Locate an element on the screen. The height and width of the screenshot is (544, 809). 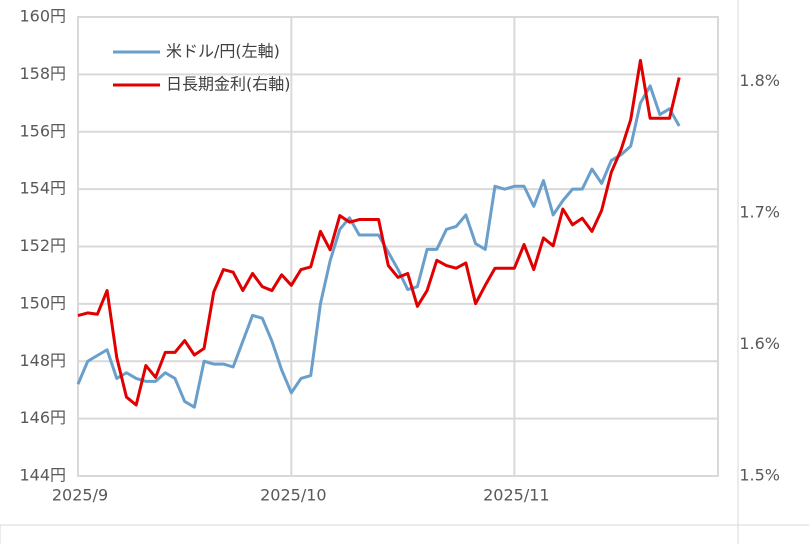
x-tick-label: 2025/11 is located at coordinates (516, 495).